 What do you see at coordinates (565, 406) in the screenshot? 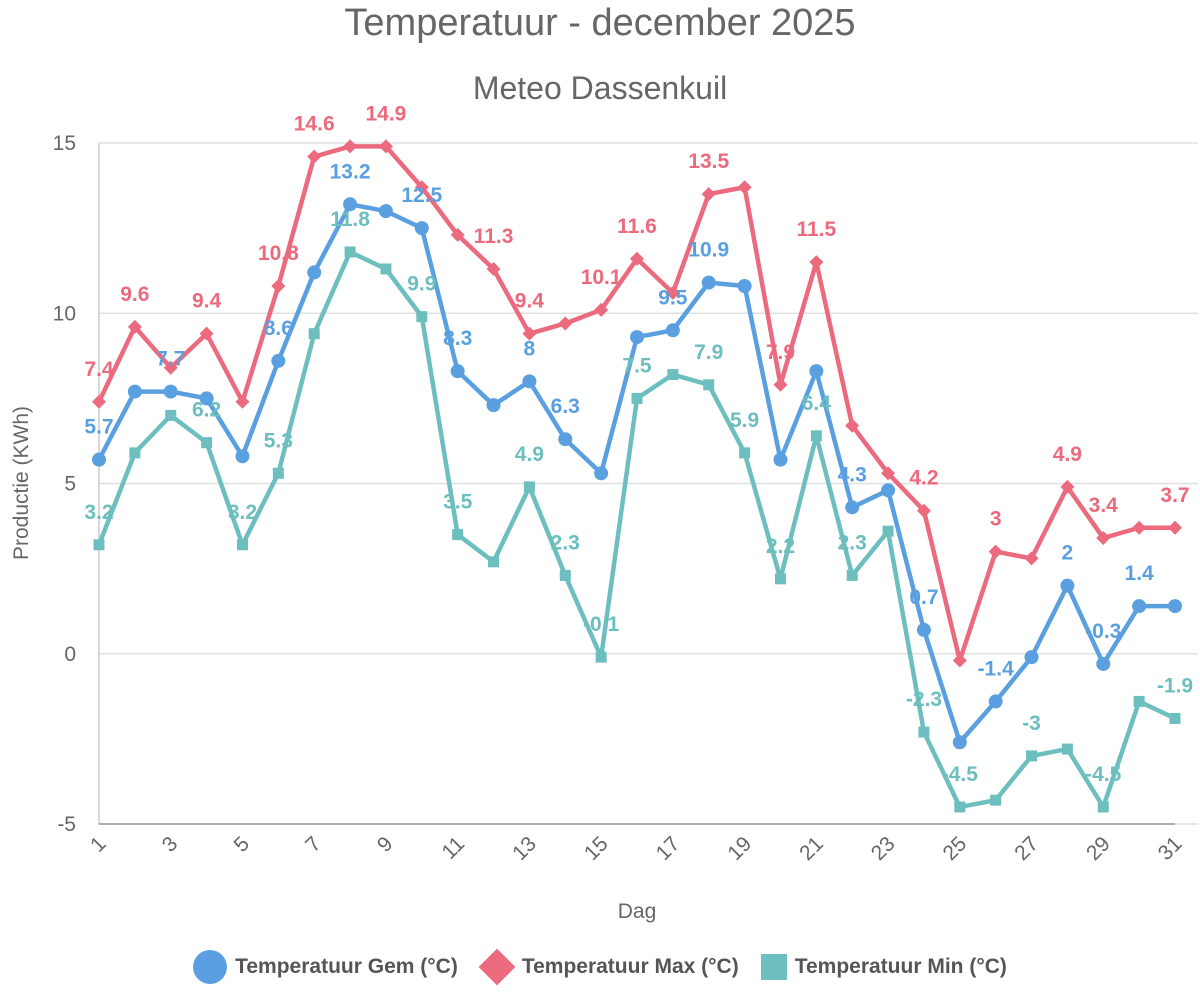
I see `data-label: 6.3` at bounding box center [565, 406].